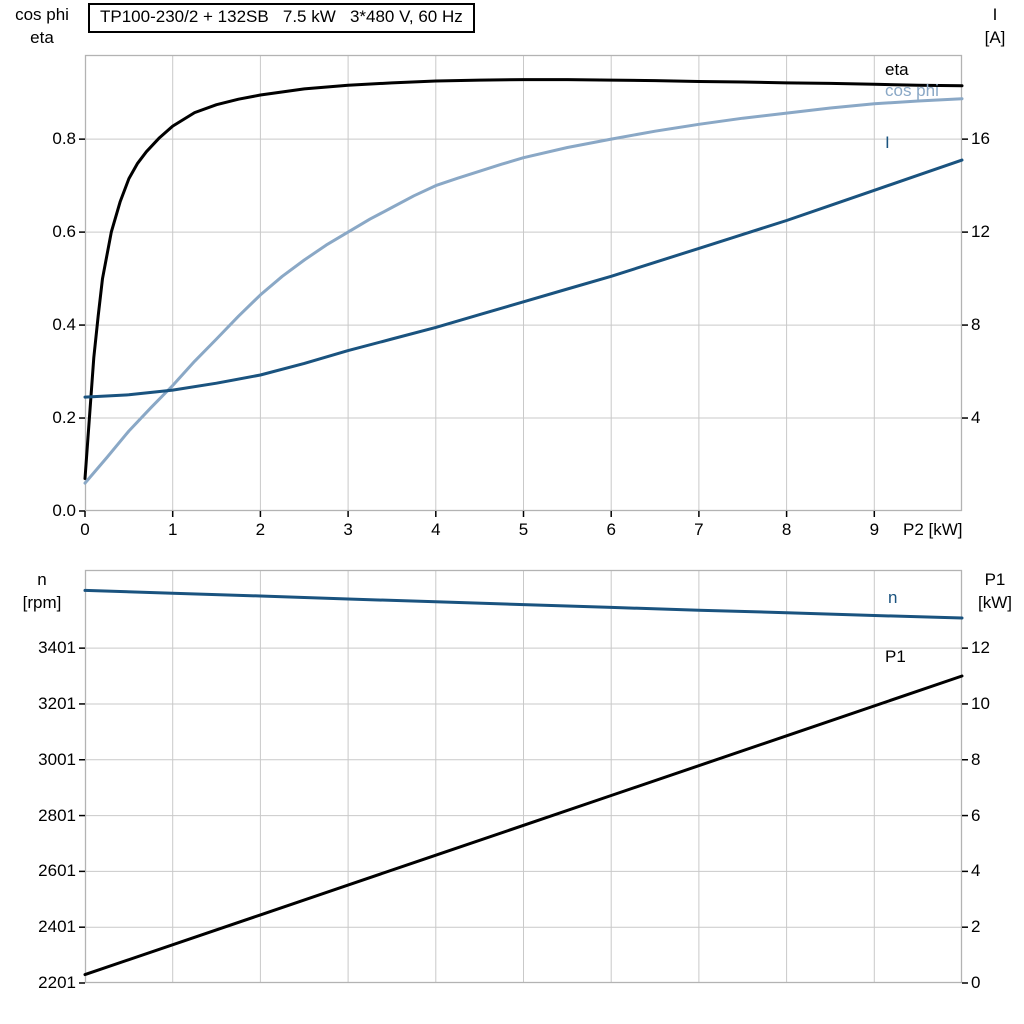  Describe the element at coordinates (42, 602) in the screenshot. I see `axis-title-speed-unit: [rpm]` at that location.